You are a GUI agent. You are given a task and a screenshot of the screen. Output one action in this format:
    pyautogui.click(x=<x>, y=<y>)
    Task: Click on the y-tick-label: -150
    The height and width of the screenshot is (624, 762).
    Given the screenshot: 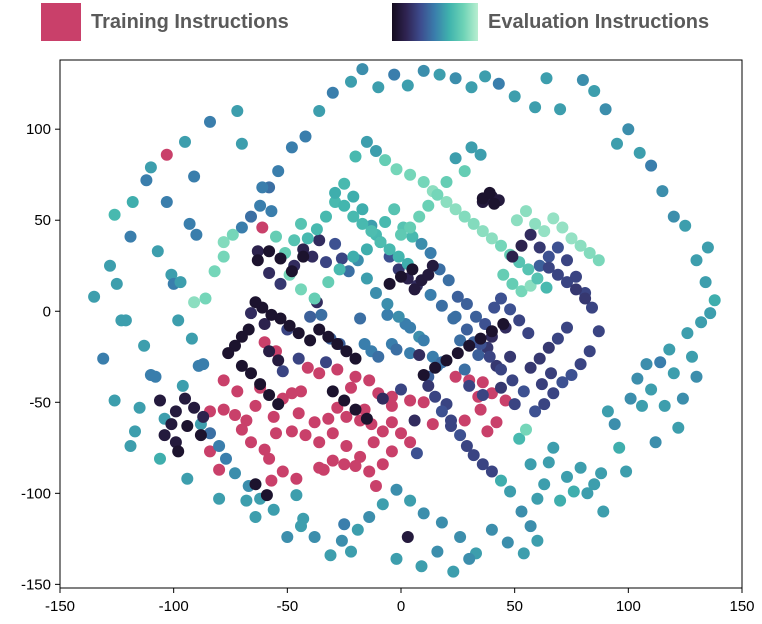 What is the action you would take?
    pyautogui.click(x=36, y=584)
    